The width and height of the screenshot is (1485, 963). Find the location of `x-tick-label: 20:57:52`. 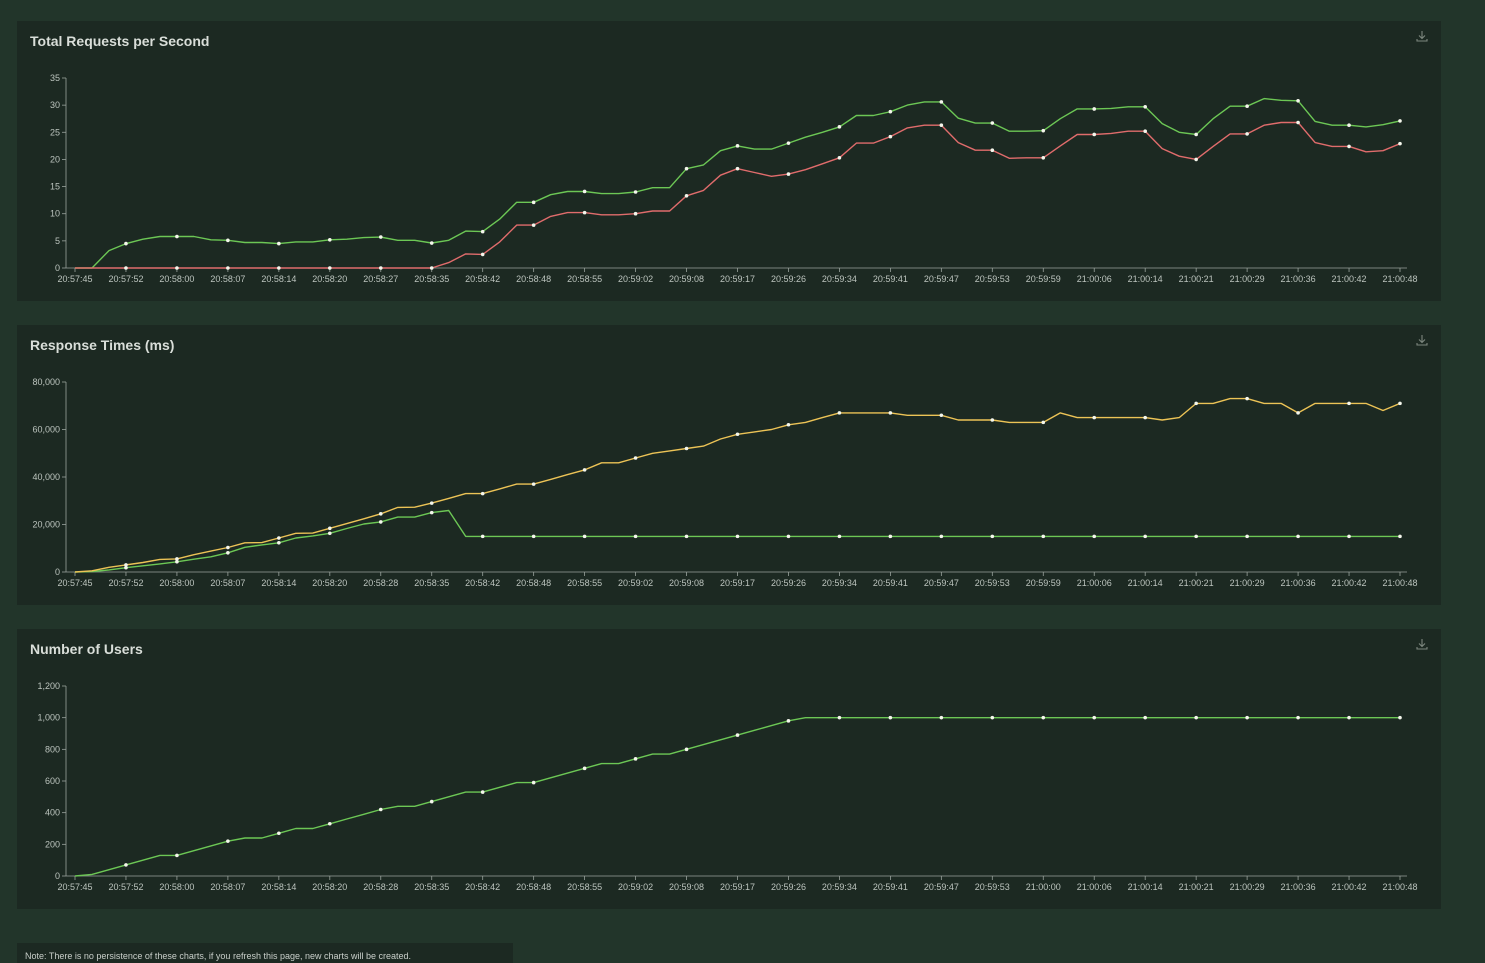

x-tick-label: 20:57:52 is located at coordinates (125, 279).